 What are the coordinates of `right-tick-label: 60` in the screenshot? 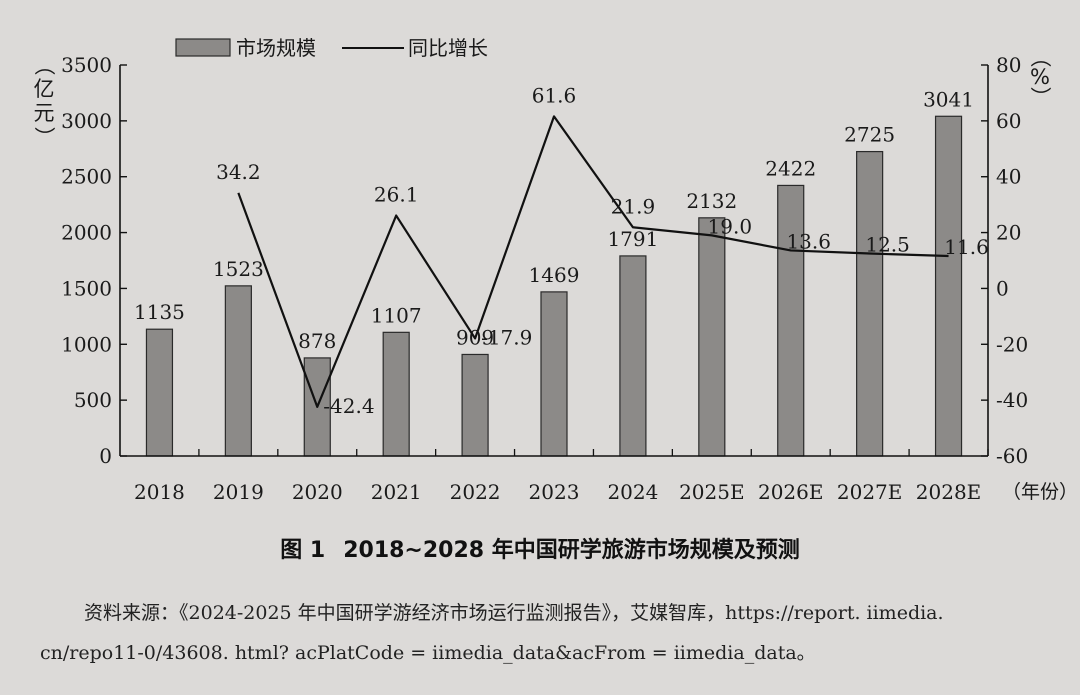 It's located at (1008, 121).